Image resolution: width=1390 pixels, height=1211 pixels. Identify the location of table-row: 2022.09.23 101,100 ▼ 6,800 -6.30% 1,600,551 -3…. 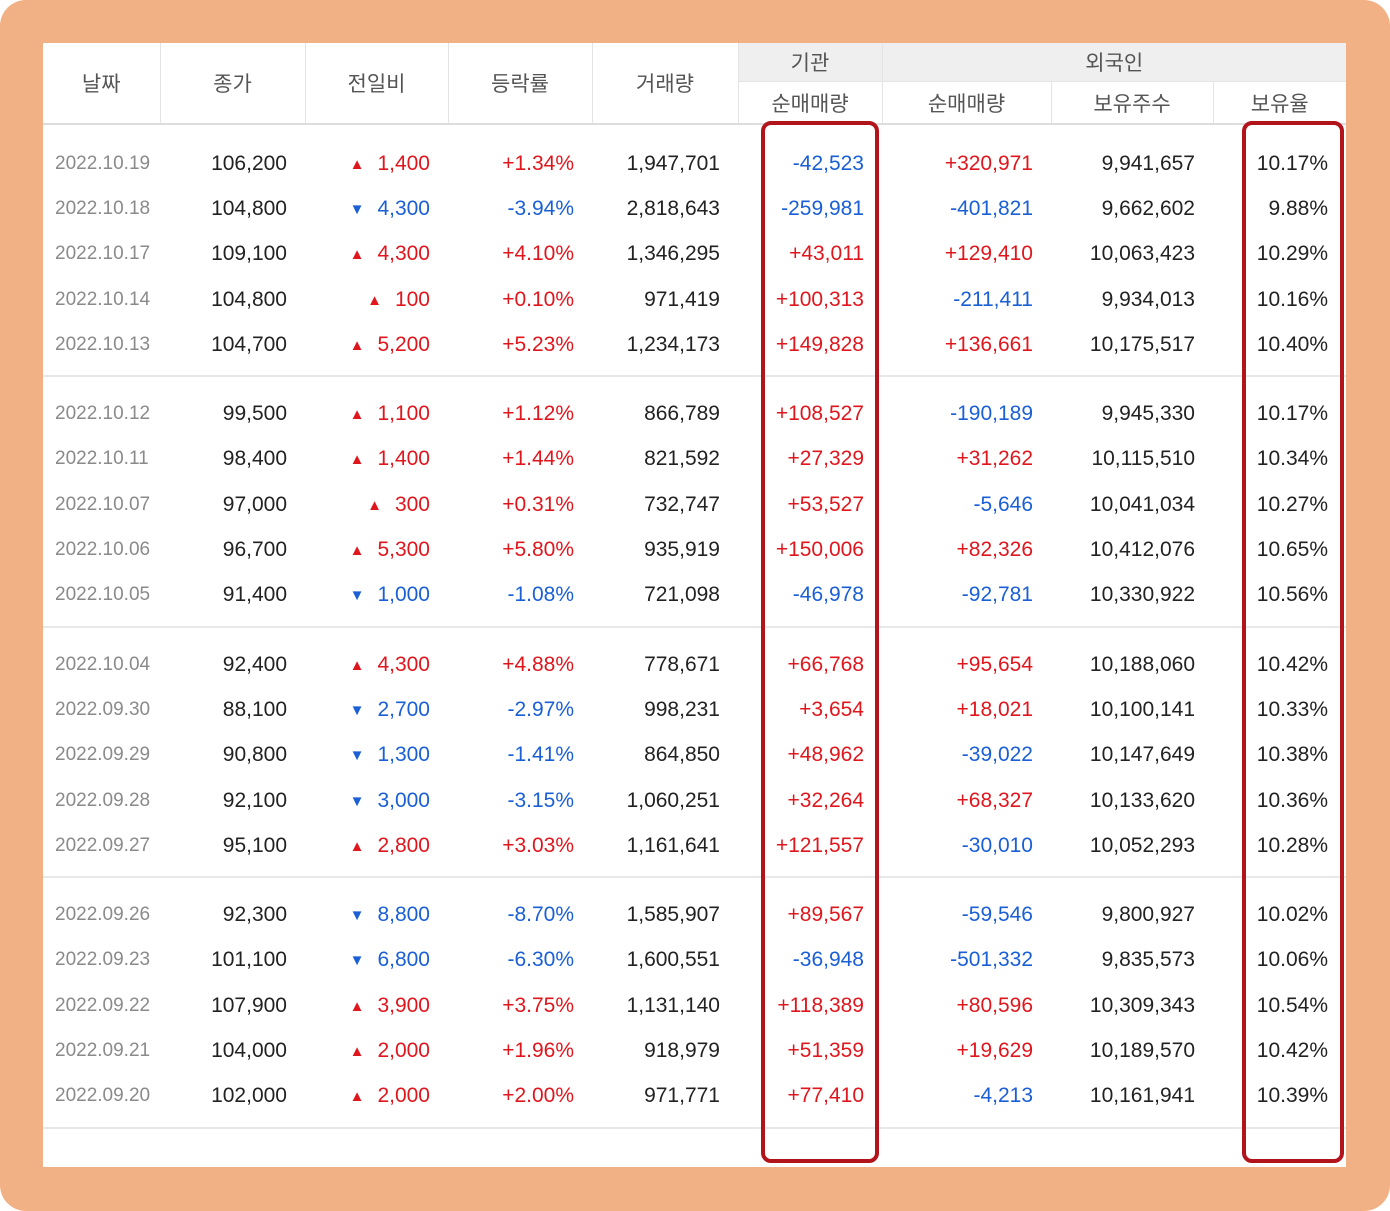
(694, 960).